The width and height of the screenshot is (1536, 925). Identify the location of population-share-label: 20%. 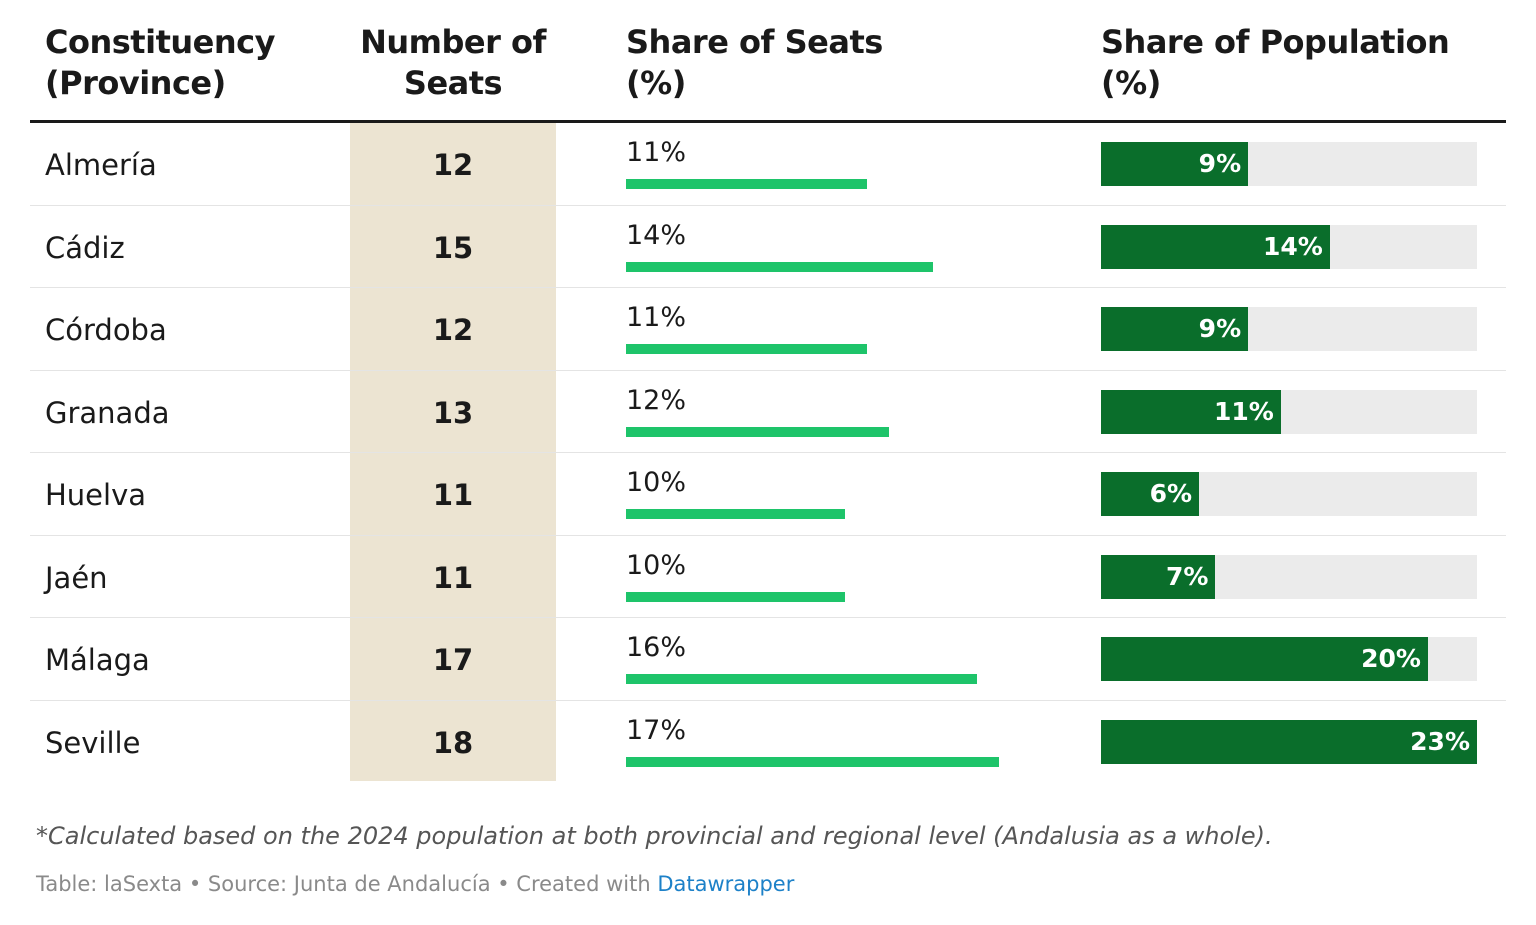
(1391, 658).